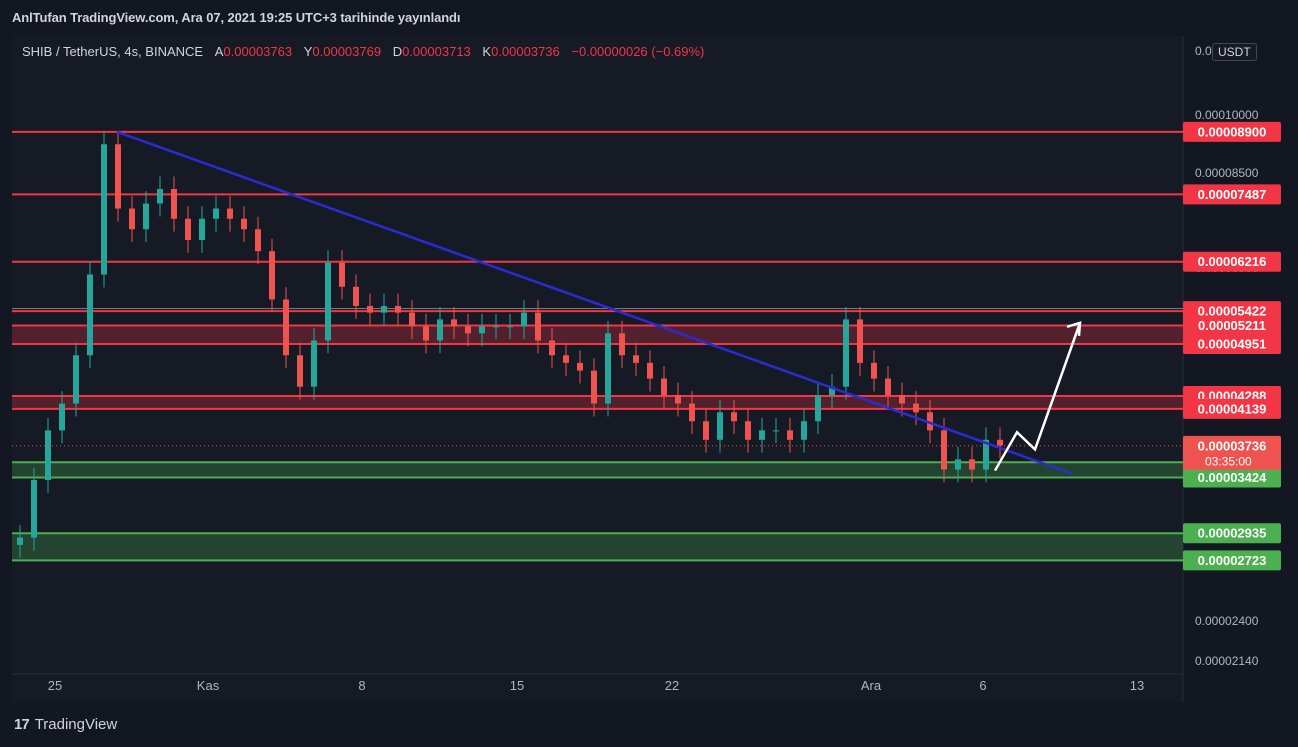 Image resolution: width=1298 pixels, height=747 pixels. What do you see at coordinates (208, 685) in the screenshot?
I see `x-tick-label: Kas` at bounding box center [208, 685].